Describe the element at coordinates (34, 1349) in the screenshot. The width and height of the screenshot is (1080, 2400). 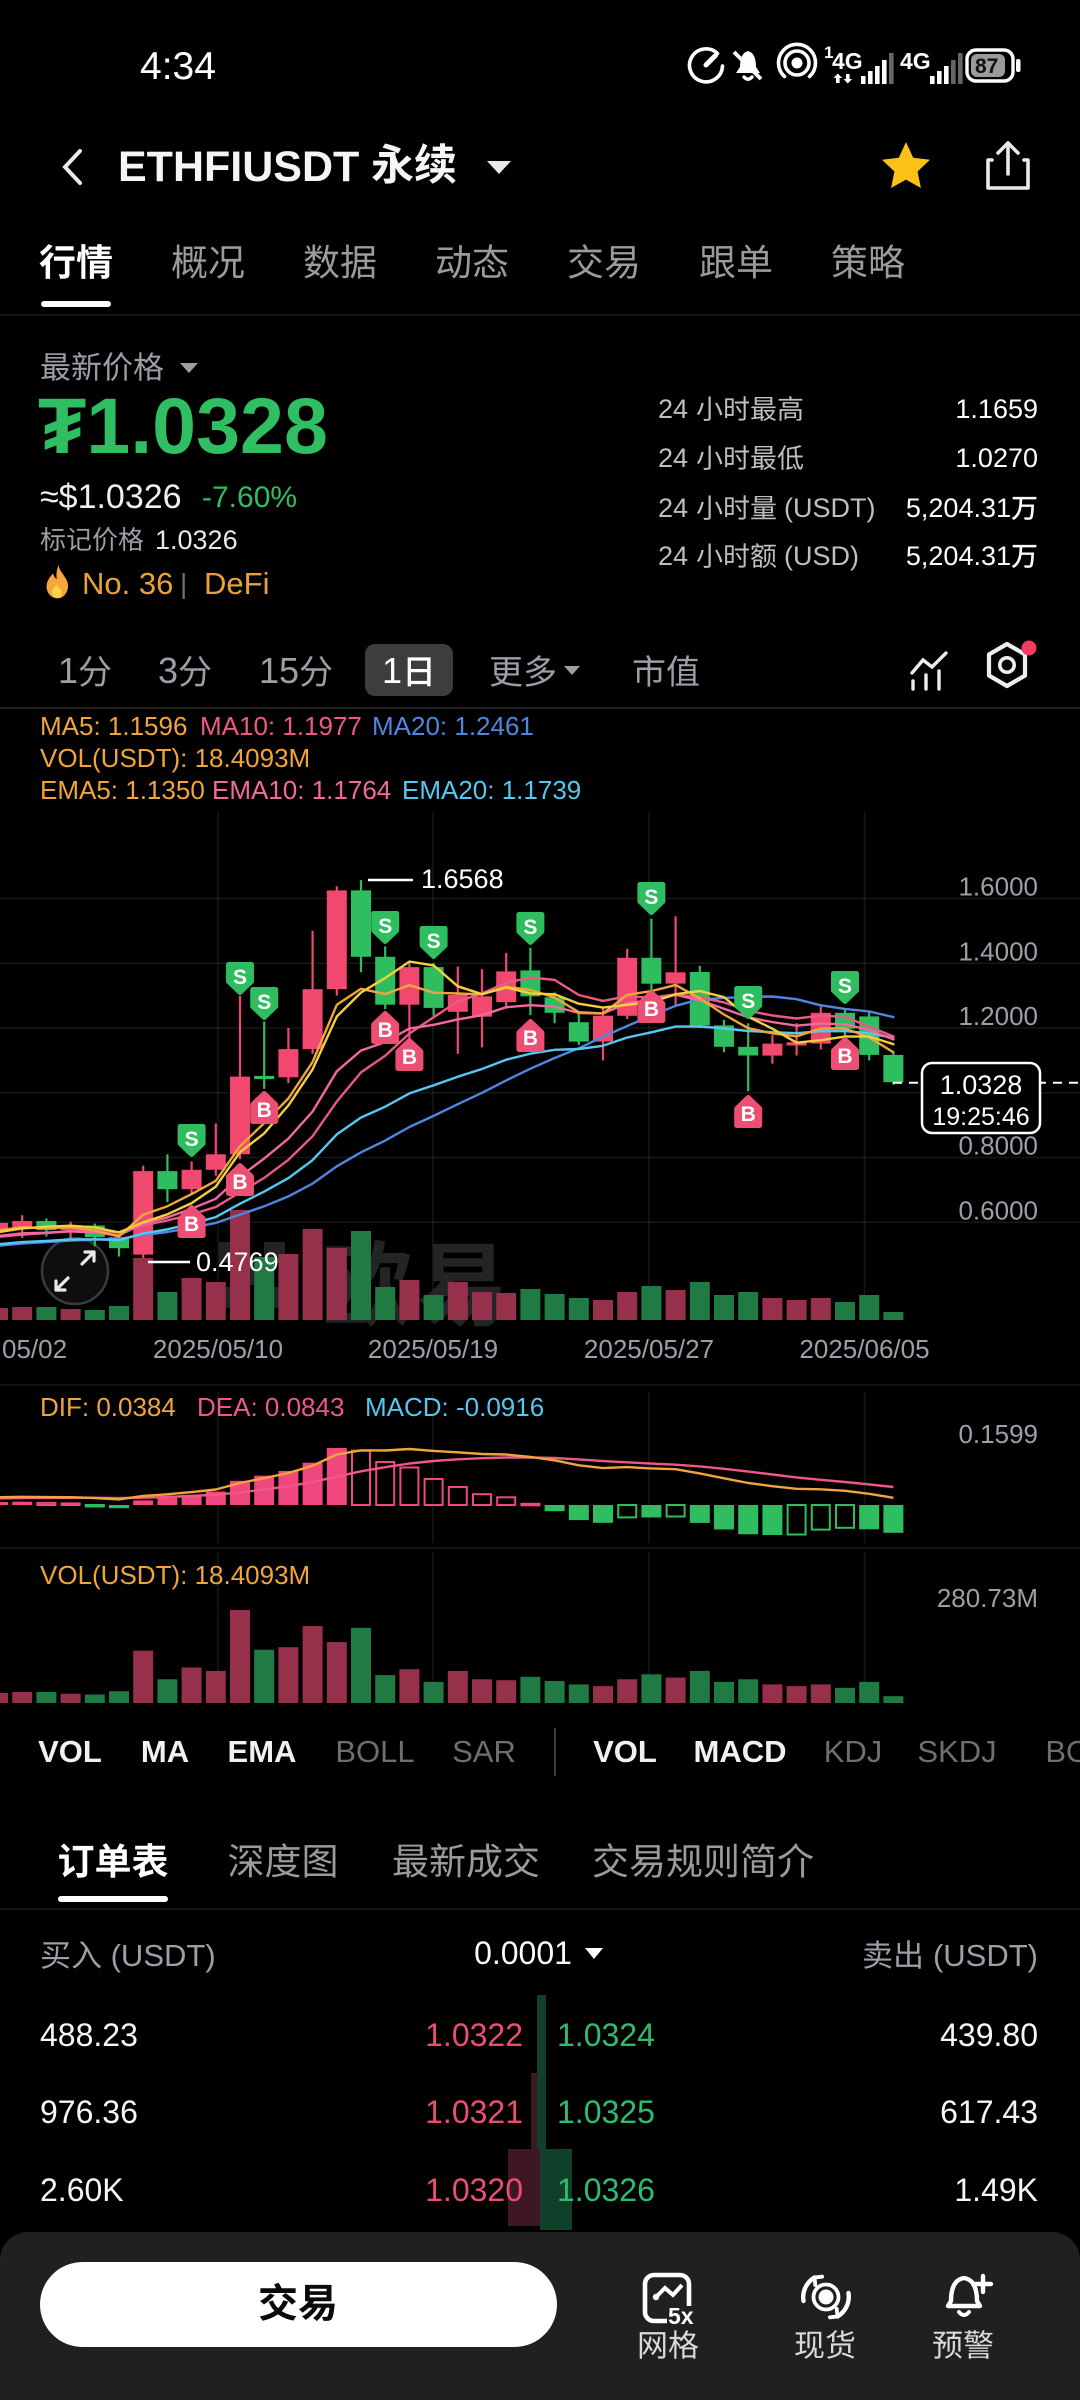
I see `svg-text: 05/02` at that location.